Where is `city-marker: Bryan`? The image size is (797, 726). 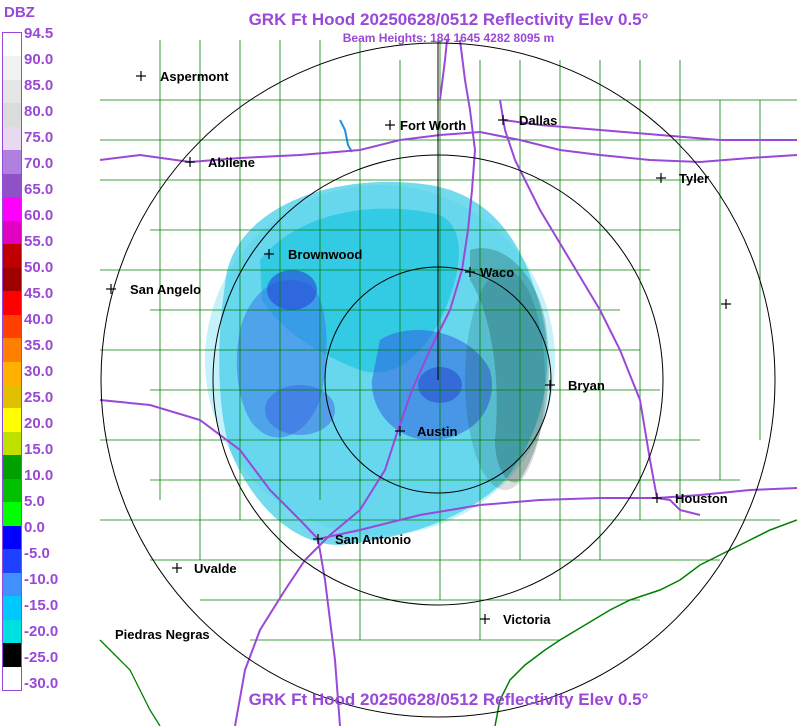 city-marker: Bryan is located at coordinates (575, 385).